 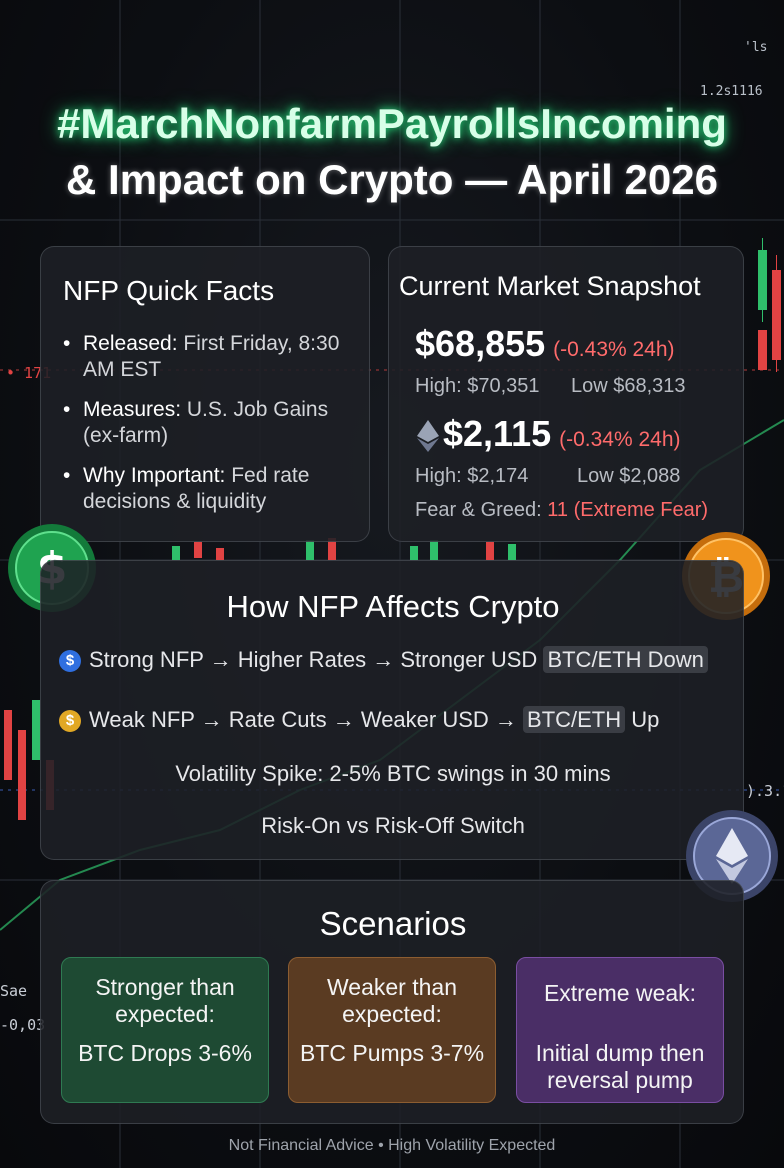 I want to click on fear-greed-label: Fear & Greed:, so click(x=481, y=510).